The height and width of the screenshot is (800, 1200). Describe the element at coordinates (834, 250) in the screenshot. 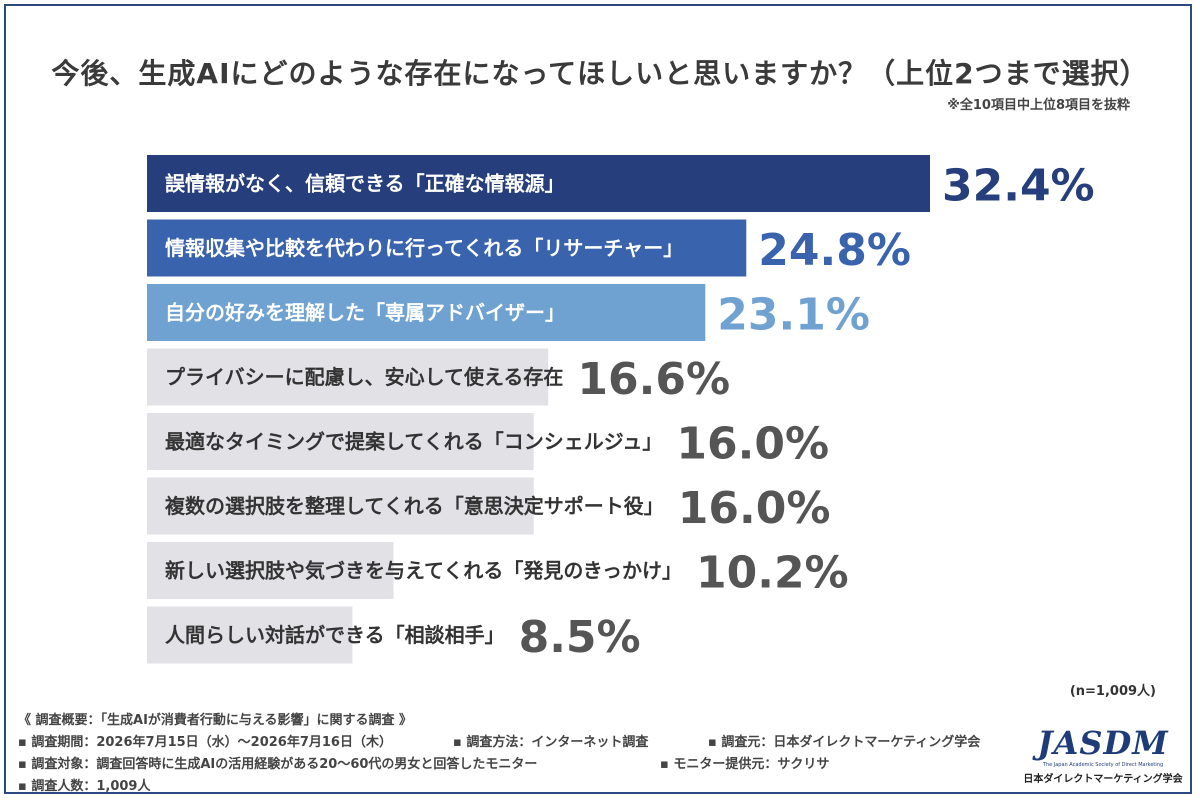

I see `value-label-2: 24.8%` at that location.